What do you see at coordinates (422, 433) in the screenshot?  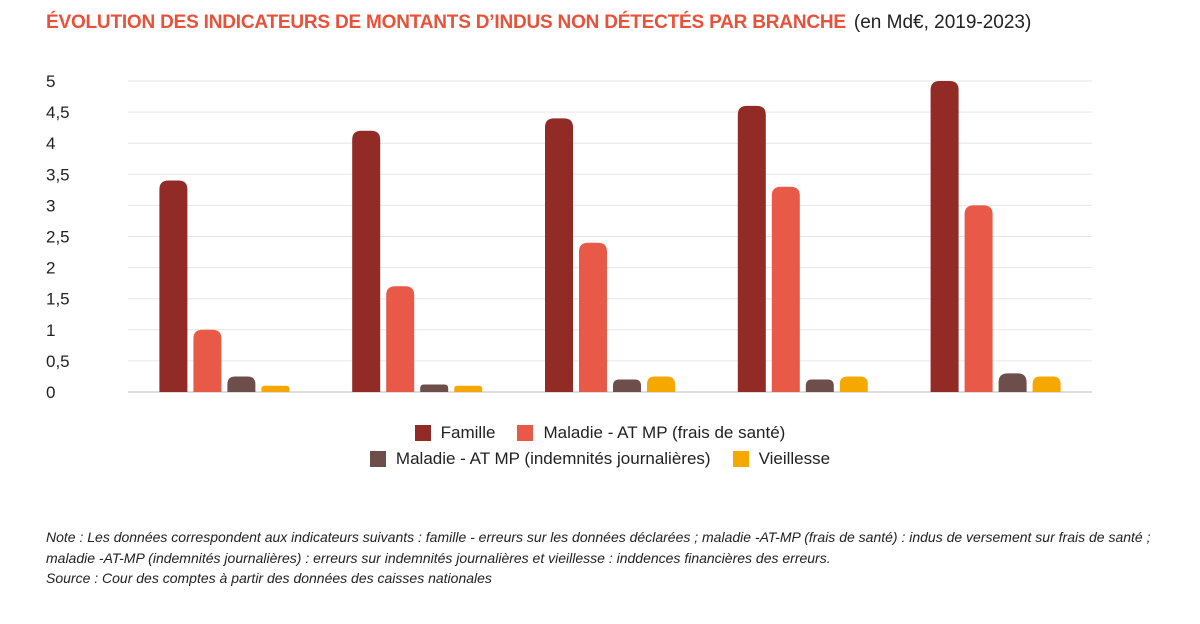 I see `legend-swatch-famille` at bounding box center [422, 433].